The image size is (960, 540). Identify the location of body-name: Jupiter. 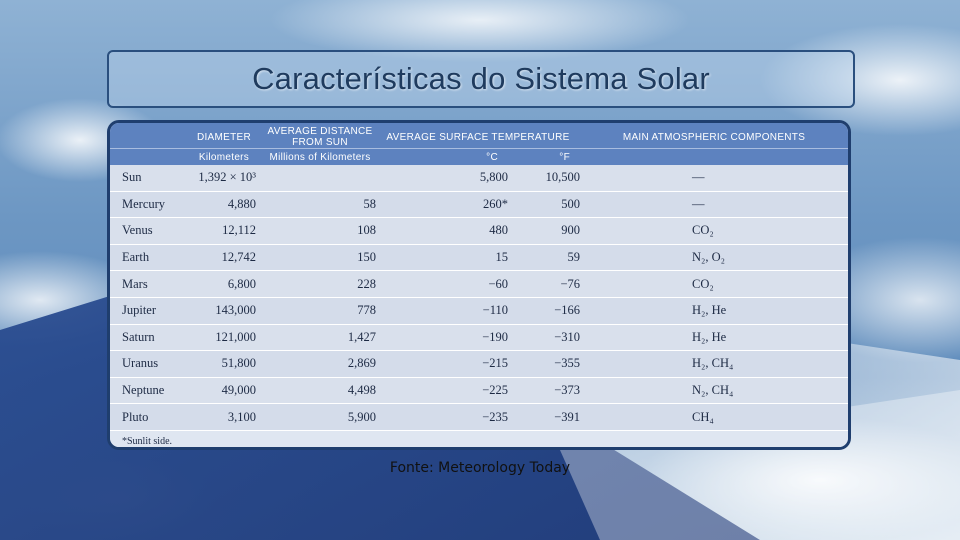
(147, 311).